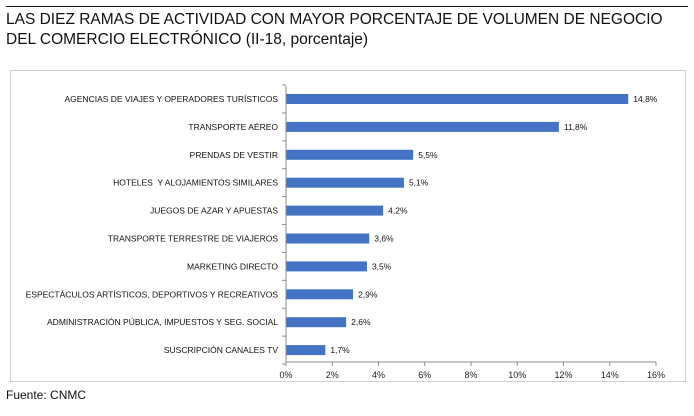  What do you see at coordinates (384, 239) in the screenshot?
I see `value-label: 3,6%` at bounding box center [384, 239].